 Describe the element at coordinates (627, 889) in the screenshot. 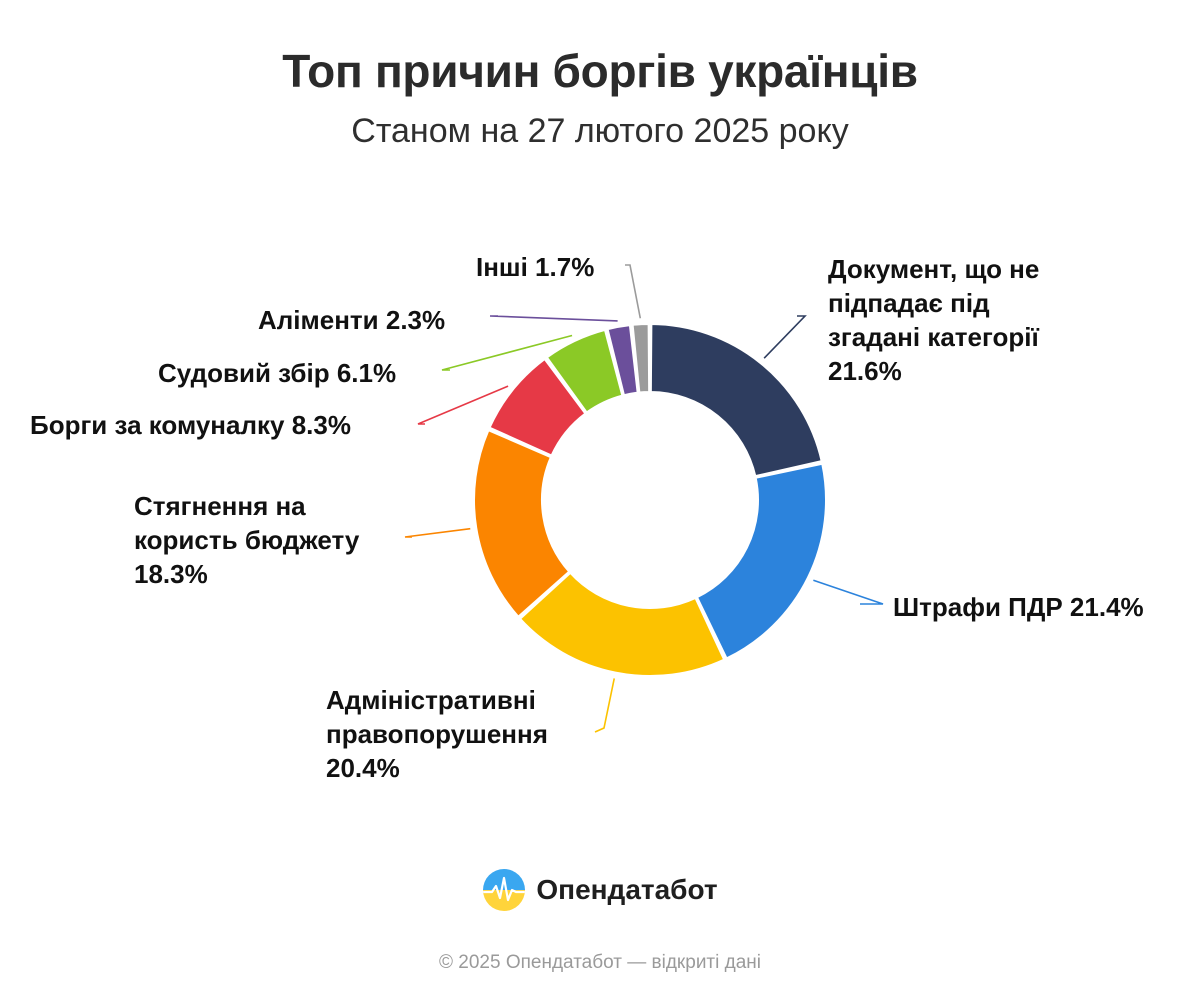

I see `brand-name: Опендатабот` at that location.